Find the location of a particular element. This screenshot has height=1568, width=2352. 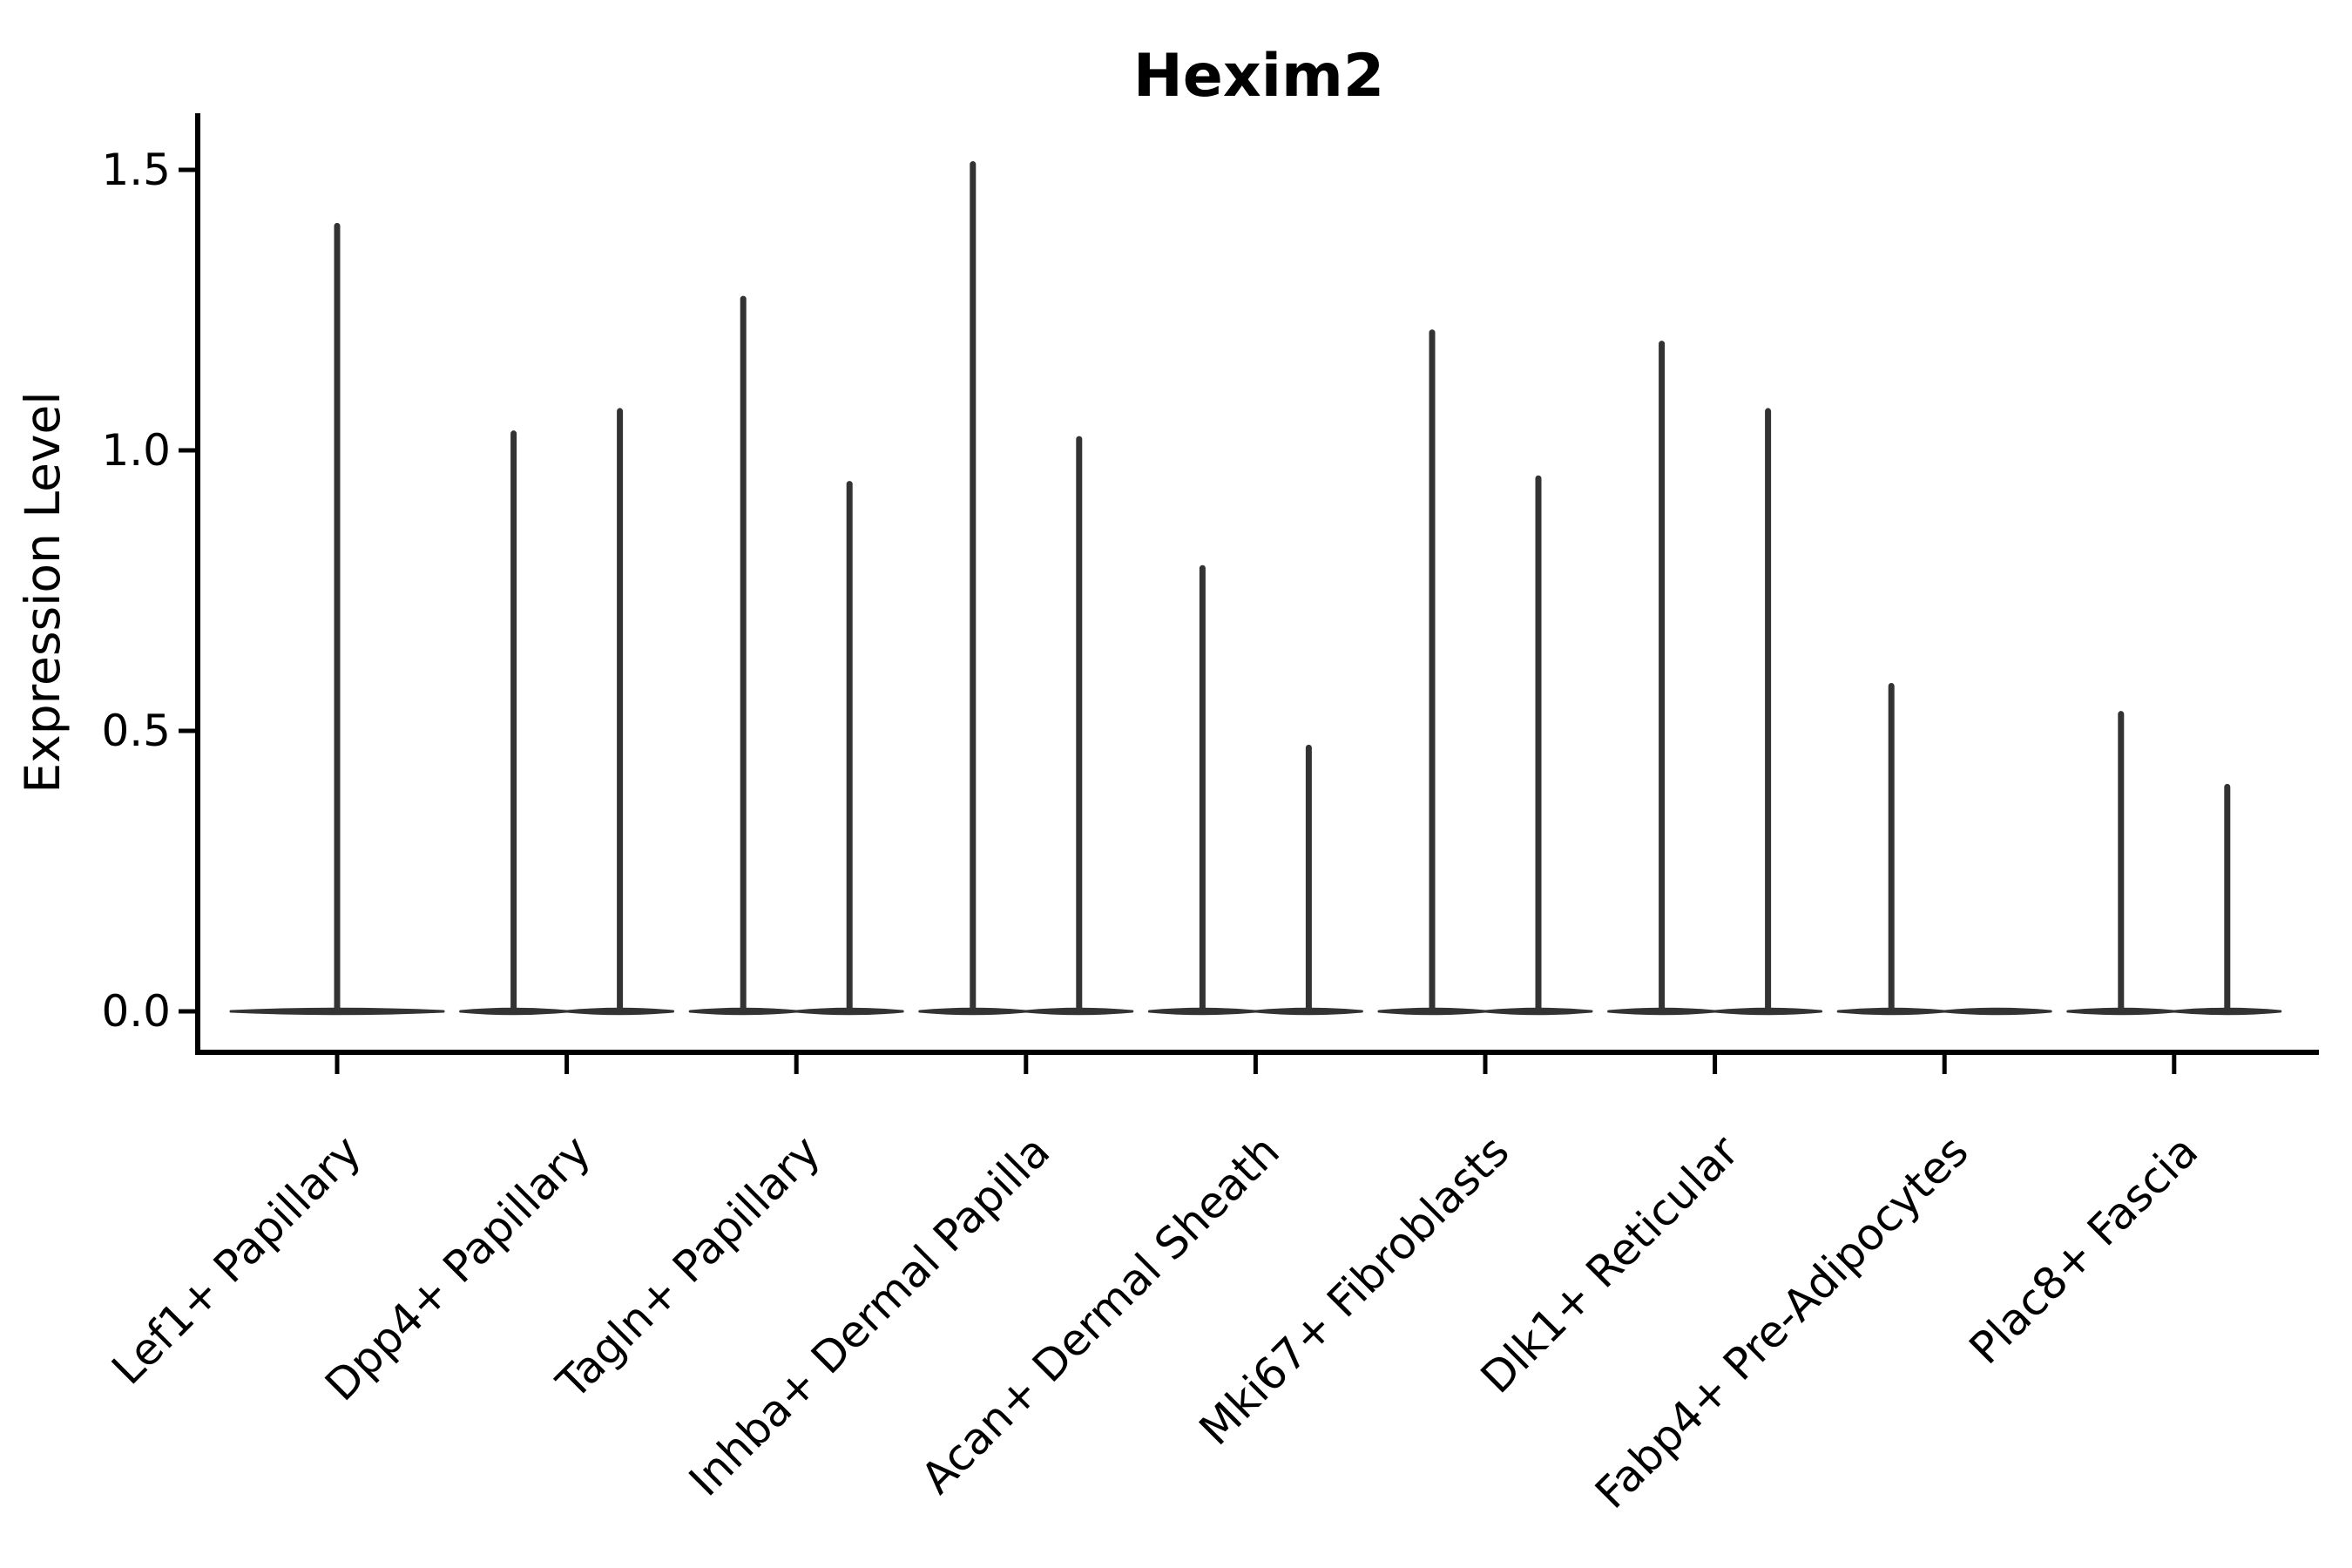

chart-title: Hexim2 is located at coordinates (1258, 76).